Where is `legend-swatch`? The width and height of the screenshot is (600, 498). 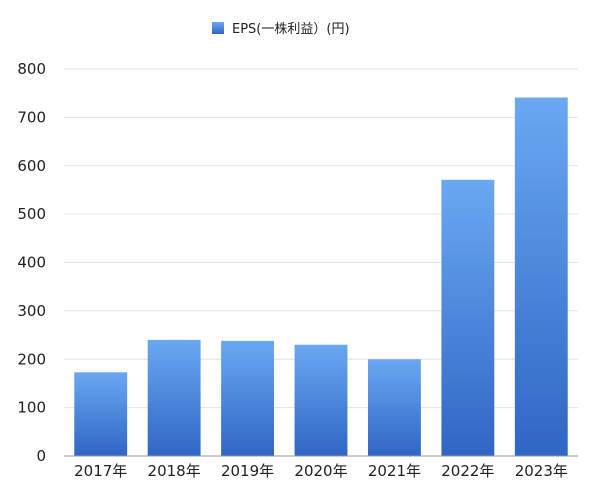 legend-swatch is located at coordinates (218, 28).